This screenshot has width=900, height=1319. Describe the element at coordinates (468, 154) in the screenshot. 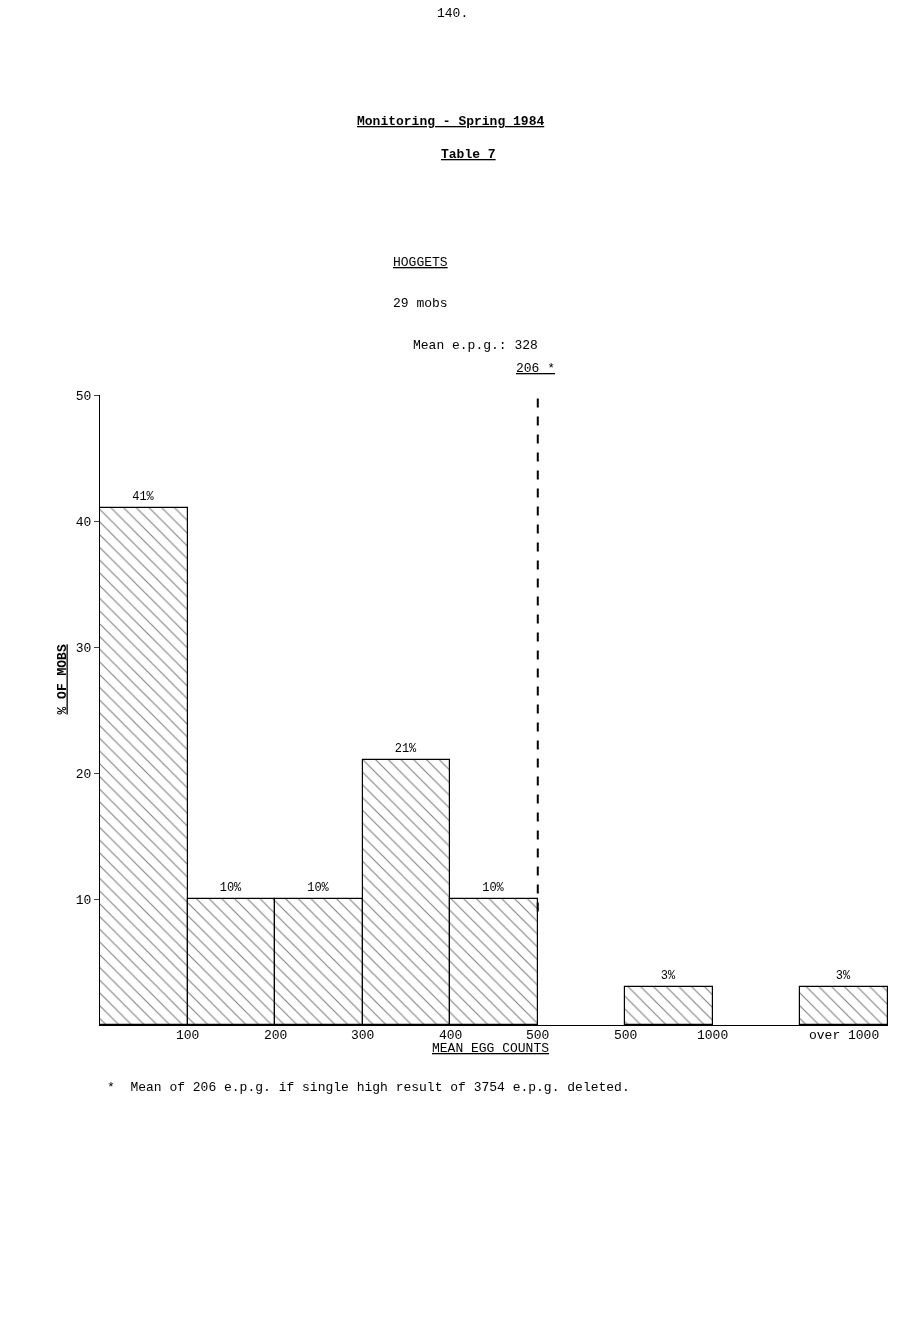

I see `chart-subtitle: Table 7` at that location.